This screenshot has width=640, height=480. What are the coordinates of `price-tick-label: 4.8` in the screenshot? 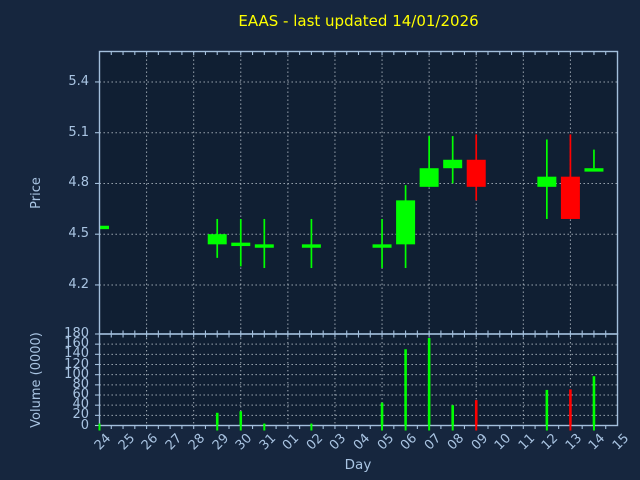 It's located at (78, 183).